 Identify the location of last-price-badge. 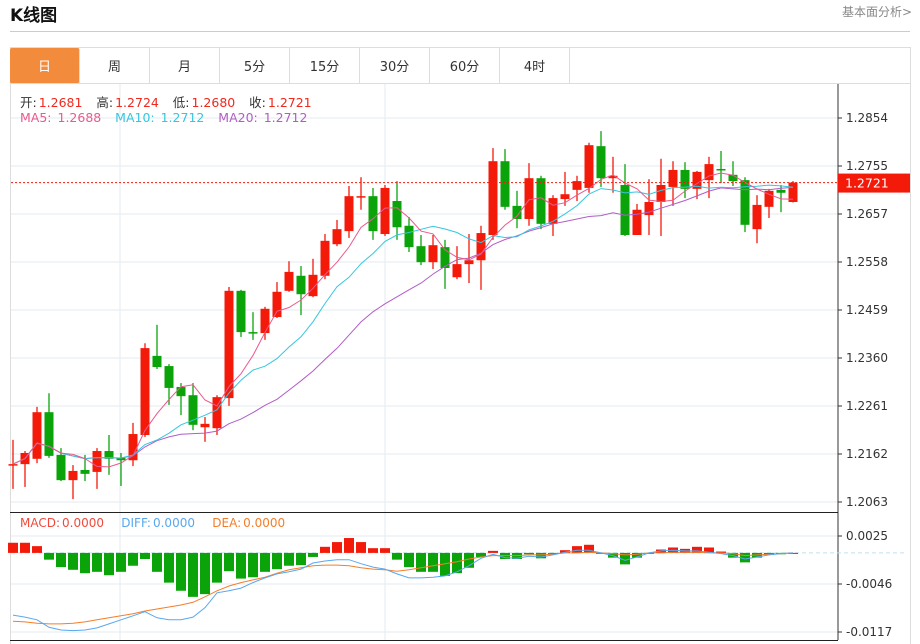
(874, 183).